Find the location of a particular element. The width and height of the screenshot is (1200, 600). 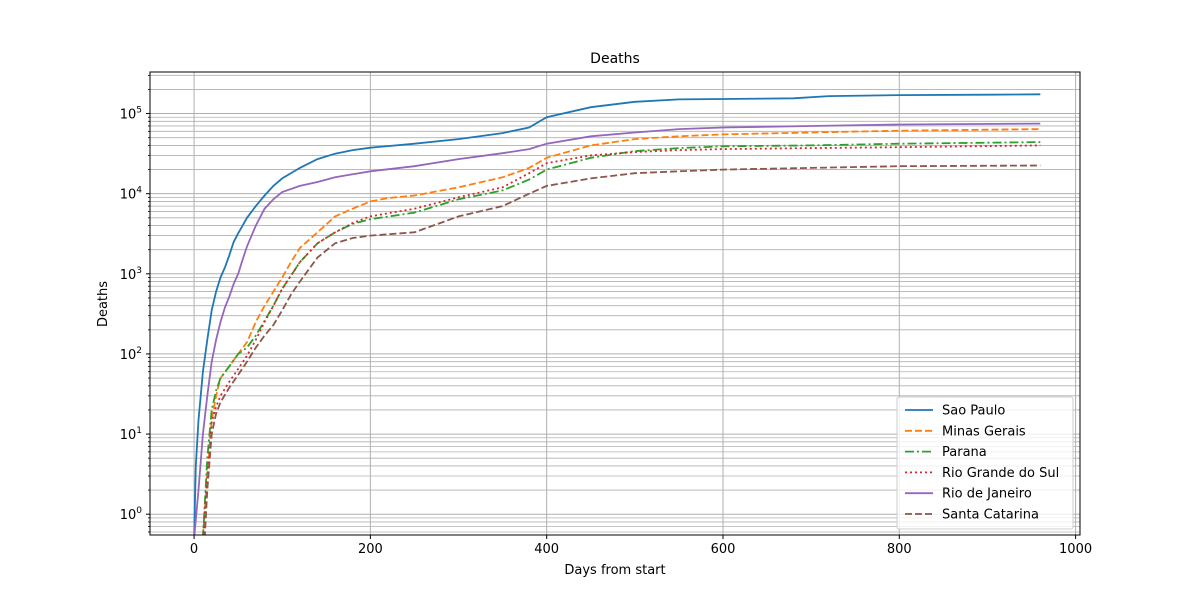

x-tick-label: 600 is located at coordinates (723, 549).